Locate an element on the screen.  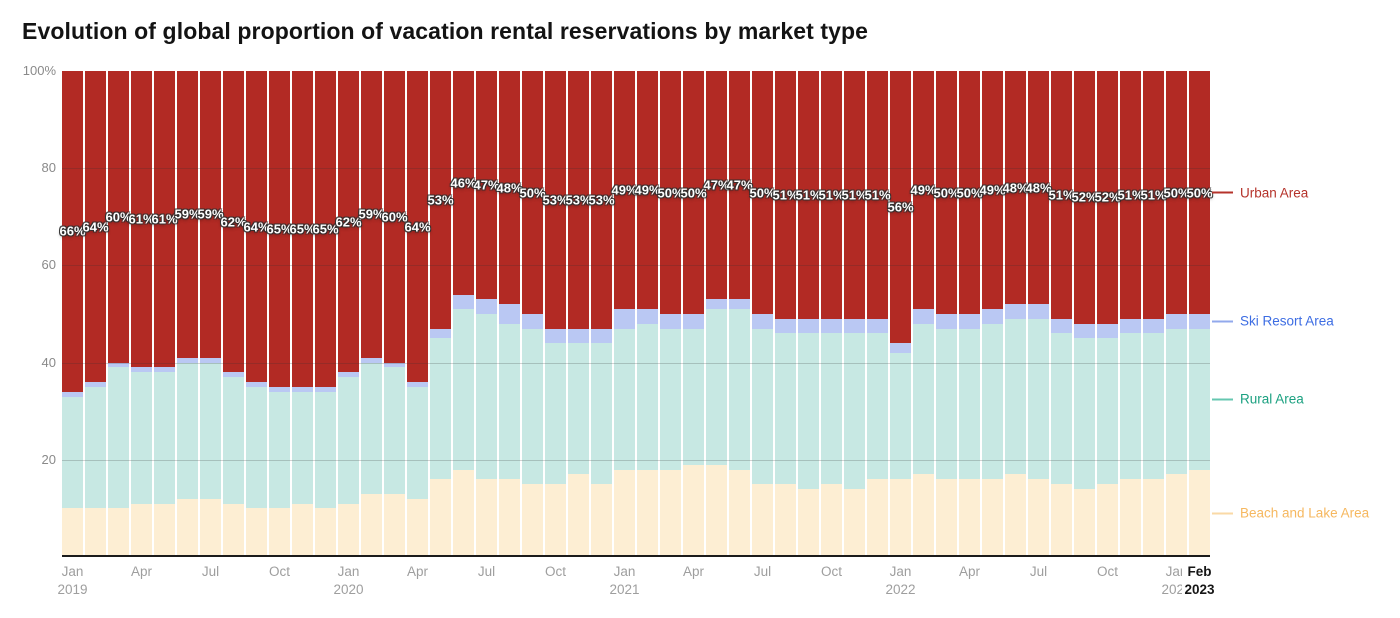
bar-aug-2022 is located at coordinates (1061, 314).